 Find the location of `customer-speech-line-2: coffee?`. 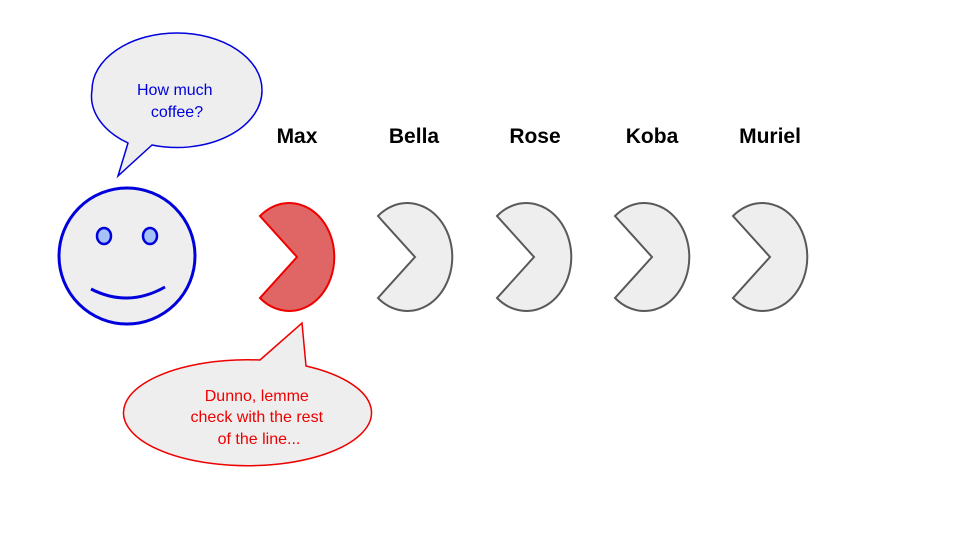

customer-speech-line-2: coffee? is located at coordinates (177, 112).